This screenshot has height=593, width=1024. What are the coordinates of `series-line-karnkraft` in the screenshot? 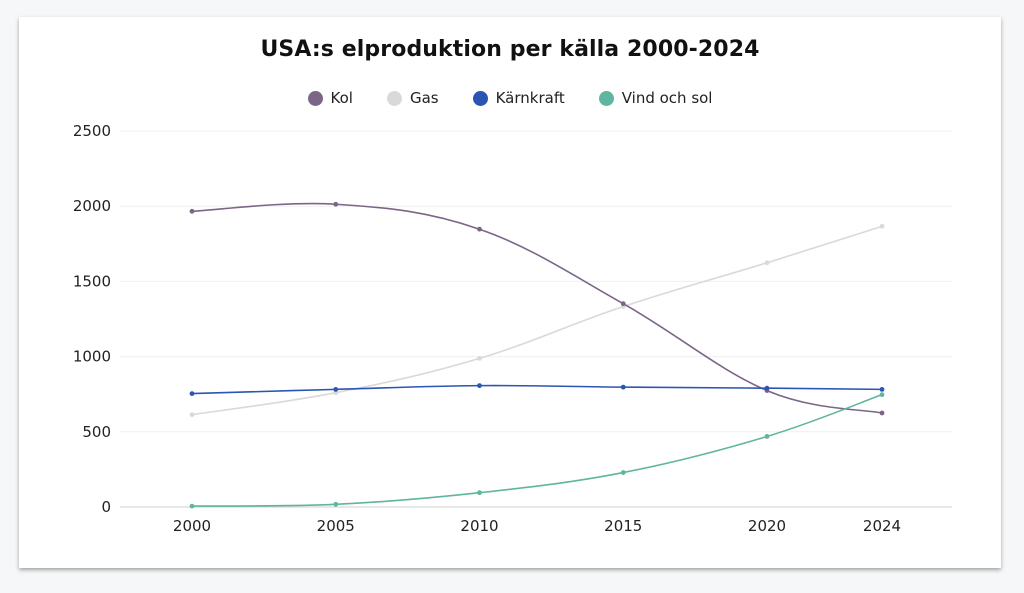 It's located at (537, 389).